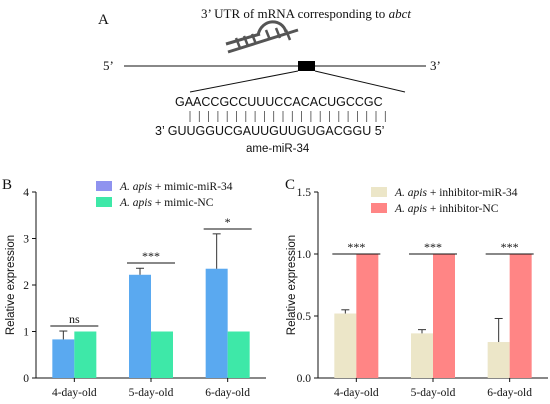 The height and width of the screenshot is (404, 550). Describe the element at coordinates (279, 102) in the screenshot. I see `mrna-sequence: GAACCGCCUUUCCACACUGCCGC` at that location.